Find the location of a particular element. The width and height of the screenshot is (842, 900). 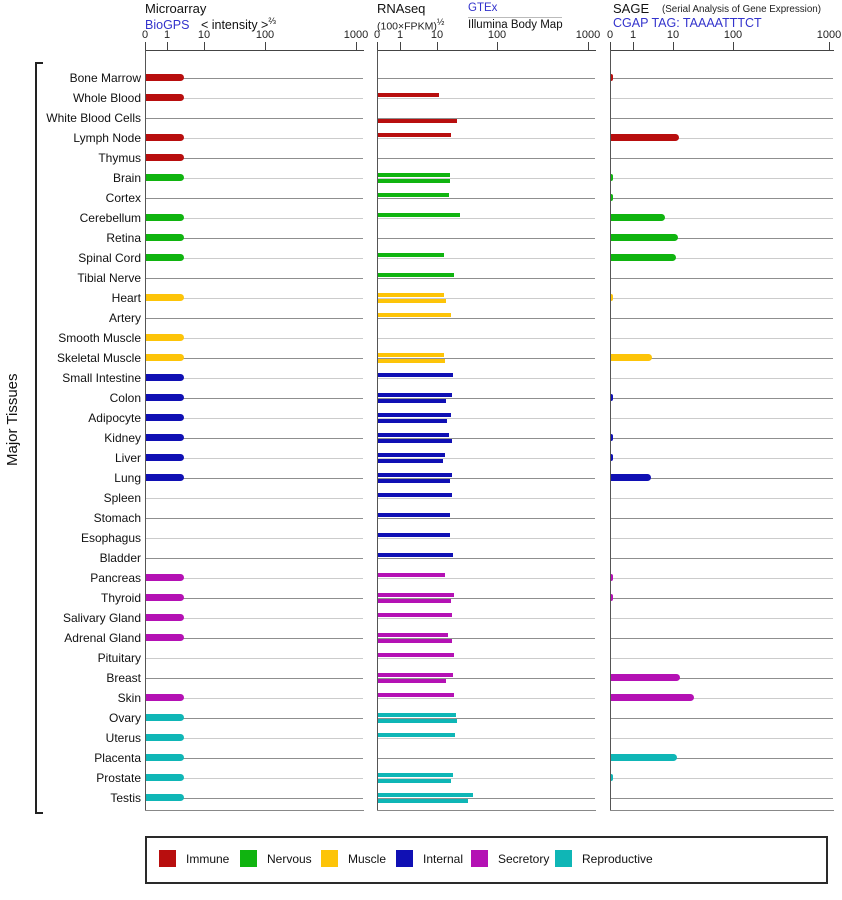

microarray-x-tick-label: 10 is located at coordinates (204, 35).